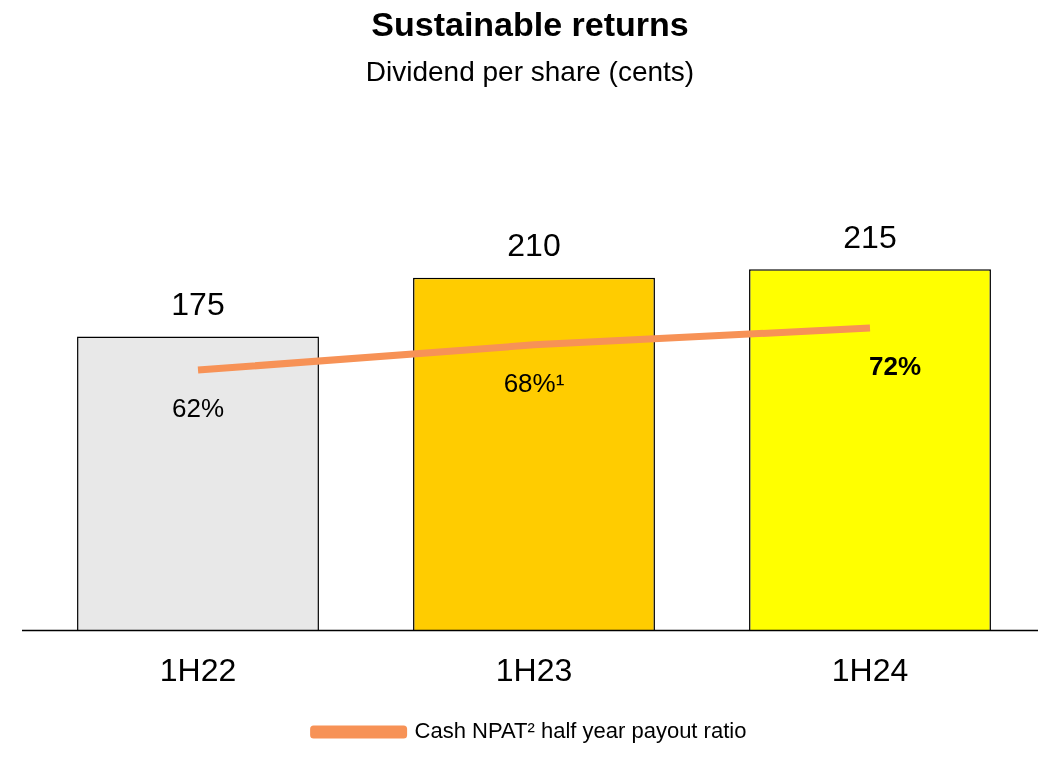 Image resolution: width=1043 pixels, height=758 pixels. What do you see at coordinates (534, 383) in the screenshot?
I see `data-label: 68%¹` at bounding box center [534, 383].